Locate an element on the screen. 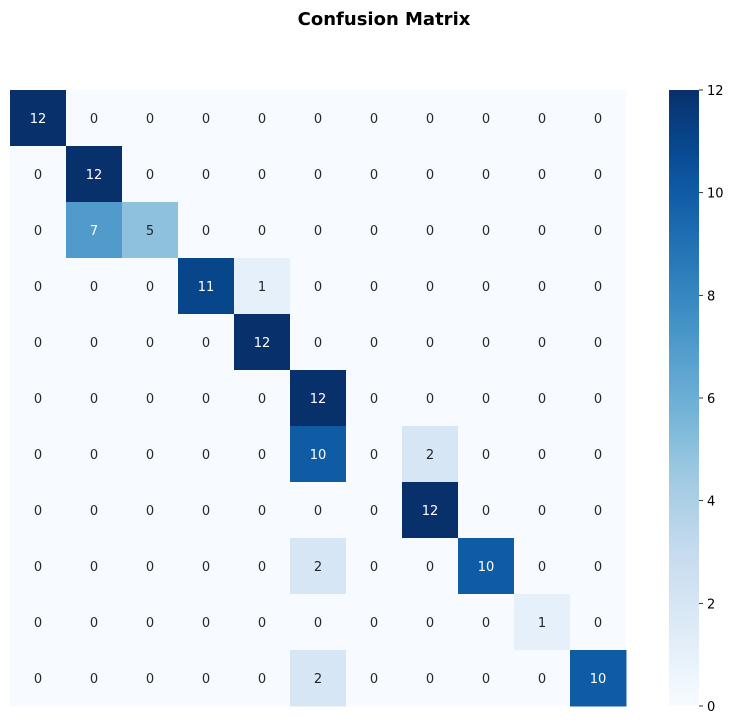  heatmap-cell-r8-c0 is located at coordinates (38, 566).